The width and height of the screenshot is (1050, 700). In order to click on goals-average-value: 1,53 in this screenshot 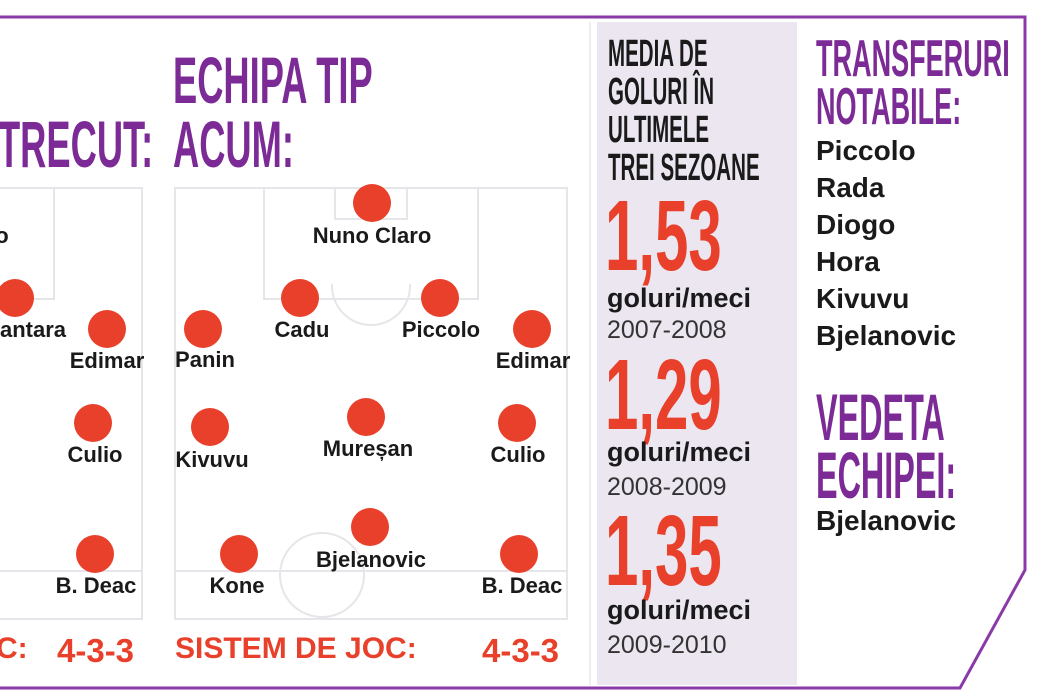, I will do `click(663, 236)`.